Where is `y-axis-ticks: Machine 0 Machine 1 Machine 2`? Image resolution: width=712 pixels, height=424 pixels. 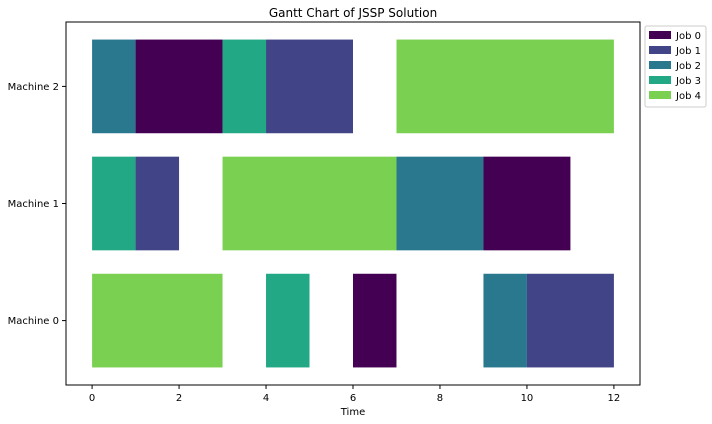 y-axis-ticks: Machine 0 Machine 1 Machine 2 is located at coordinates (37, 204).